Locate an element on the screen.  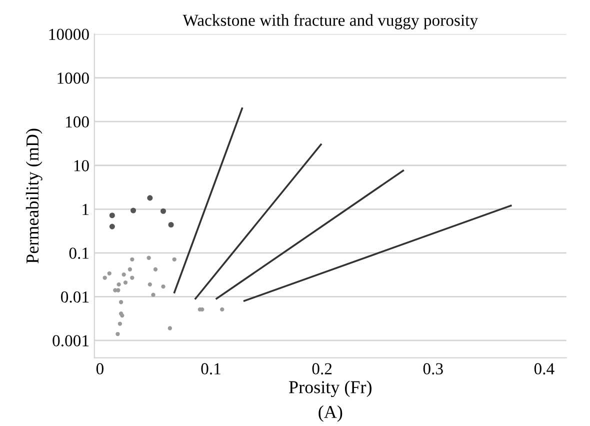
y-tick-label: 0.01 is located at coordinates (75, 297).